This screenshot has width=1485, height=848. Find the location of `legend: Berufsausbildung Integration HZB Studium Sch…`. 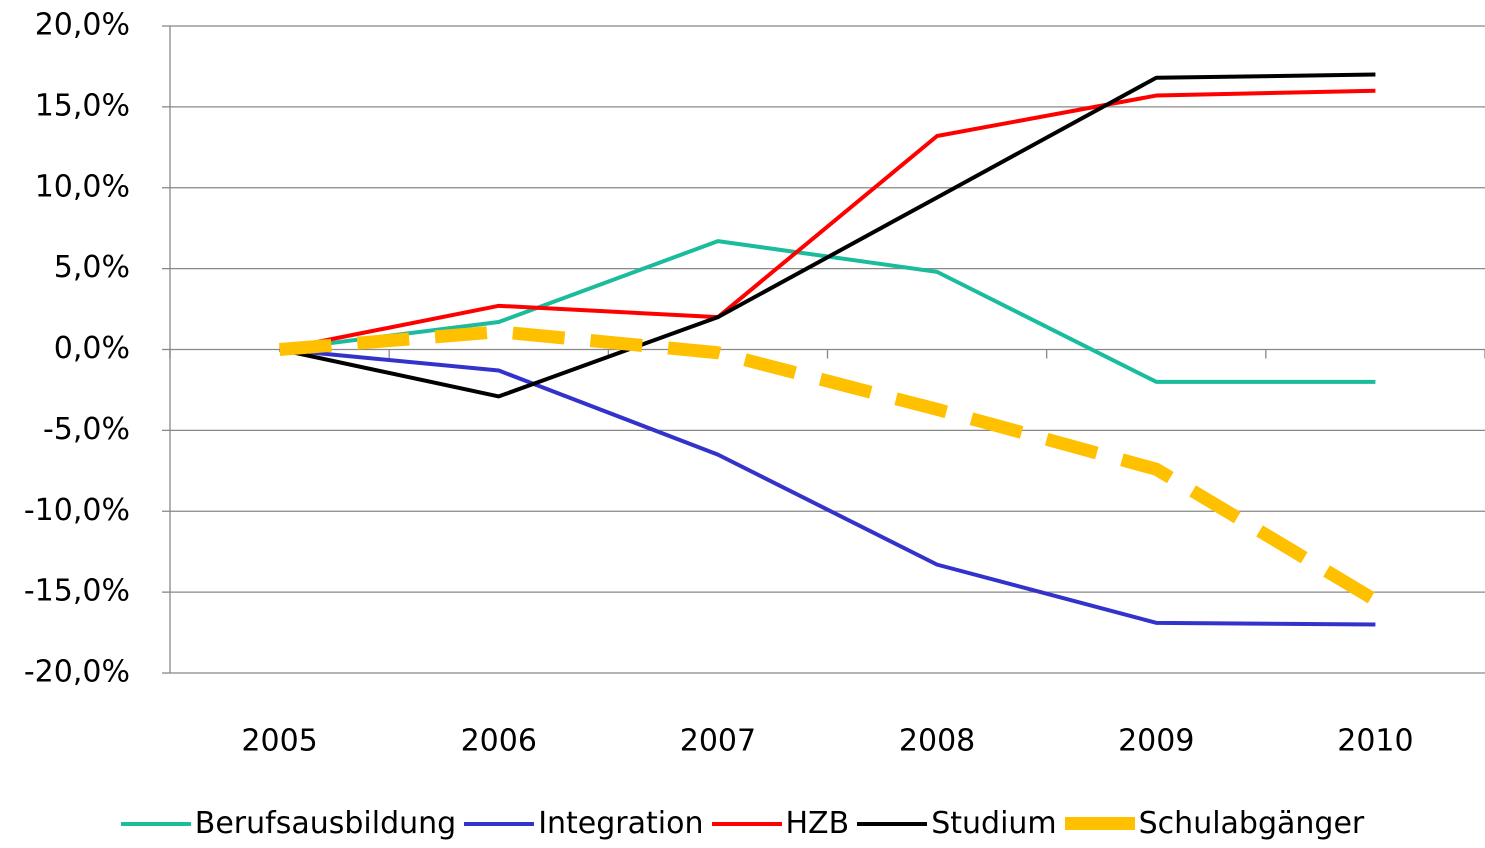

legend: Berufsausbildung Integration HZB Studium Sch… is located at coordinates (742, 823).